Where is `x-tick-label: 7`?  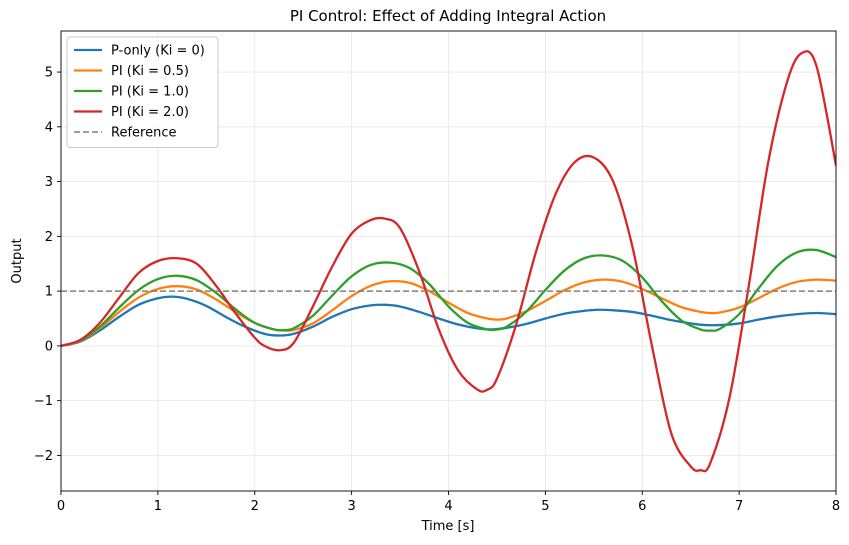
x-tick-label: 7 is located at coordinates (739, 506).